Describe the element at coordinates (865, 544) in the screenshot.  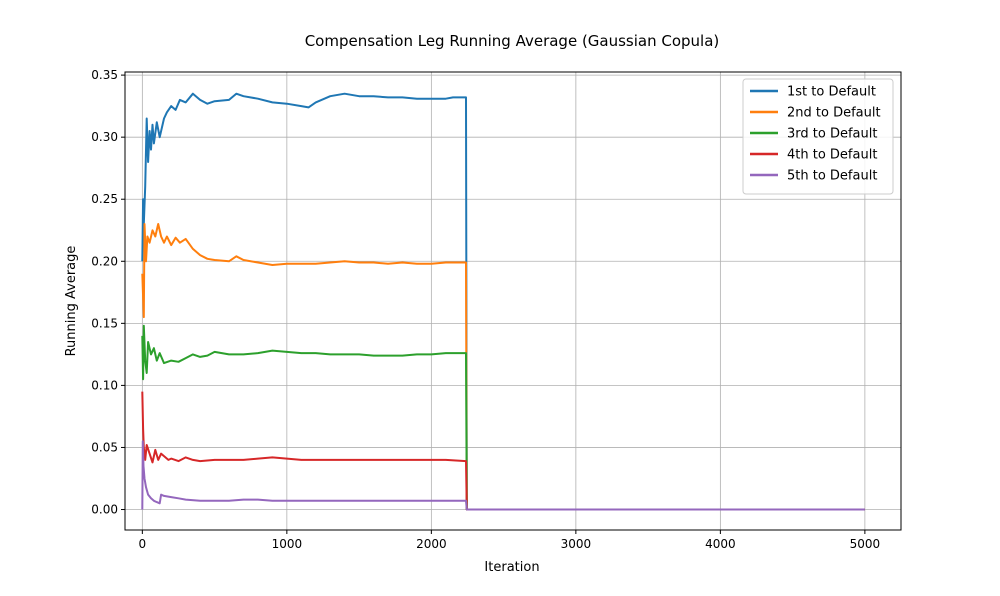
I see `x-tick-label: 5000` at that location.